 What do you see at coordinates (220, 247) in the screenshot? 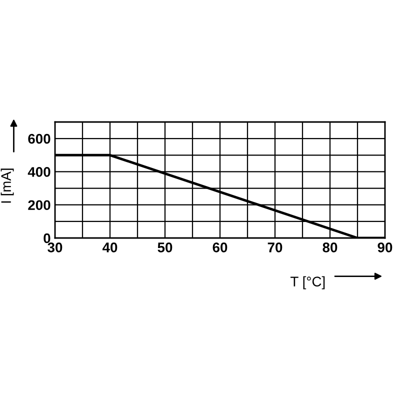
I see `x-tick-label: 60` at bounding box center [220, 247].